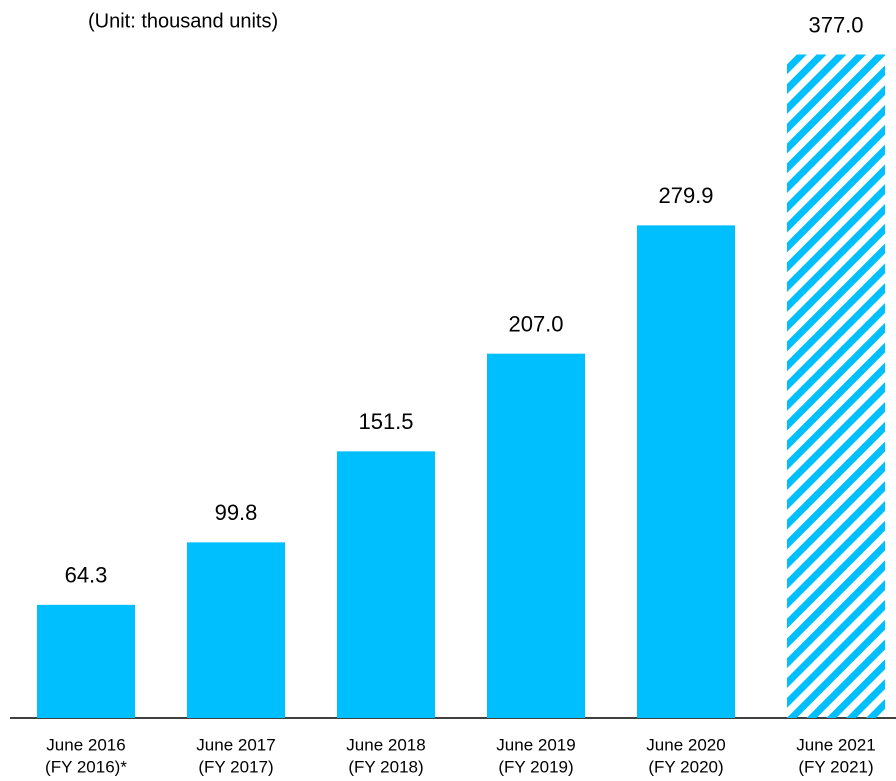 This screenshot has width=896, height=781. I want to click on value-label: 279.9, so click(685, 195).